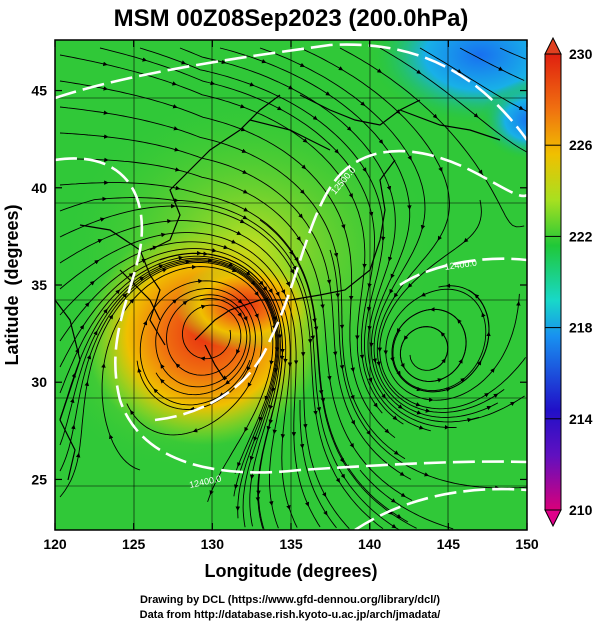 This screenshot has height=625, width=599. What do you see at coordinates (291, 544) in the screenshot?
I see `x-tick-label: 135` at bounding box center [291, 544].